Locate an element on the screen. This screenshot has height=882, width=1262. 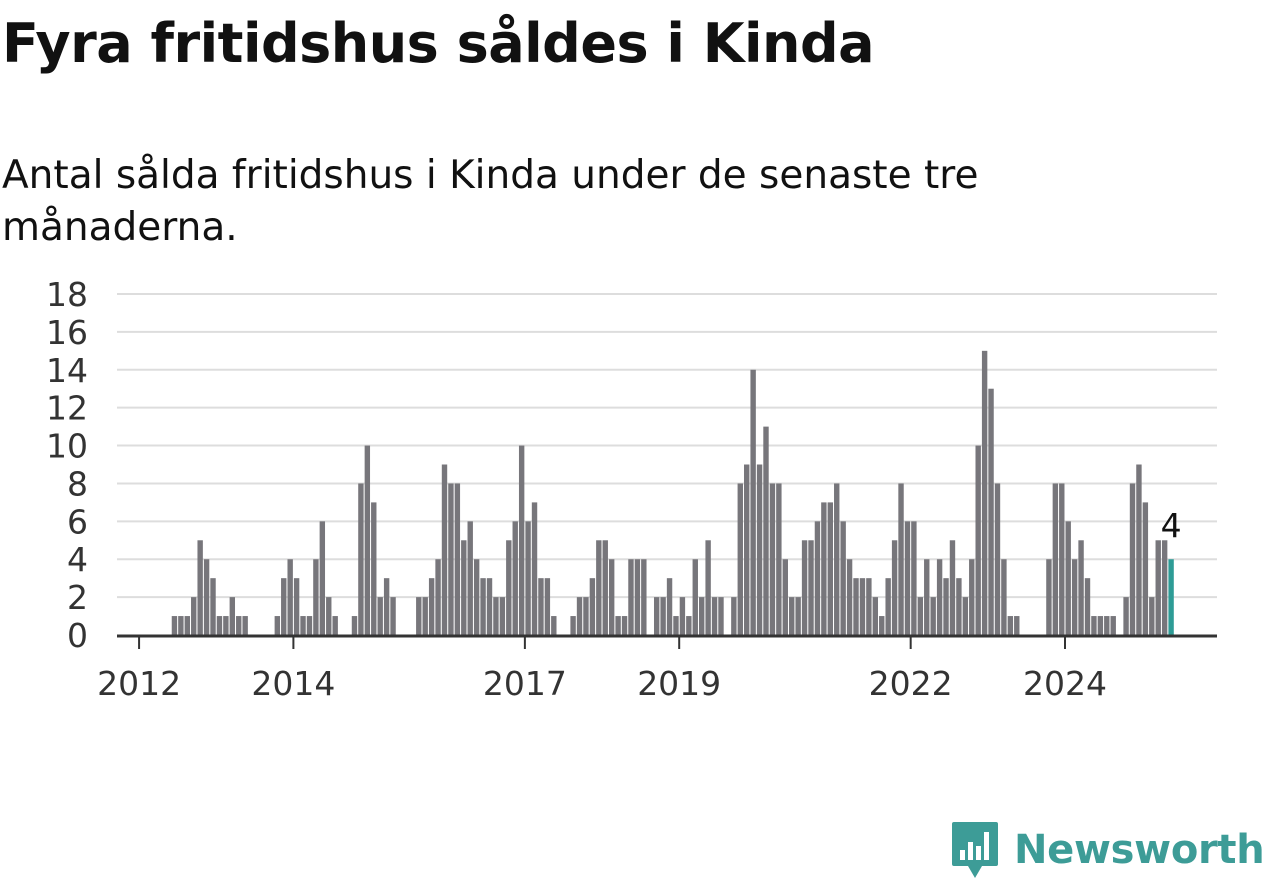
y-tick-label: 14 is located at coordinates (67, 370).